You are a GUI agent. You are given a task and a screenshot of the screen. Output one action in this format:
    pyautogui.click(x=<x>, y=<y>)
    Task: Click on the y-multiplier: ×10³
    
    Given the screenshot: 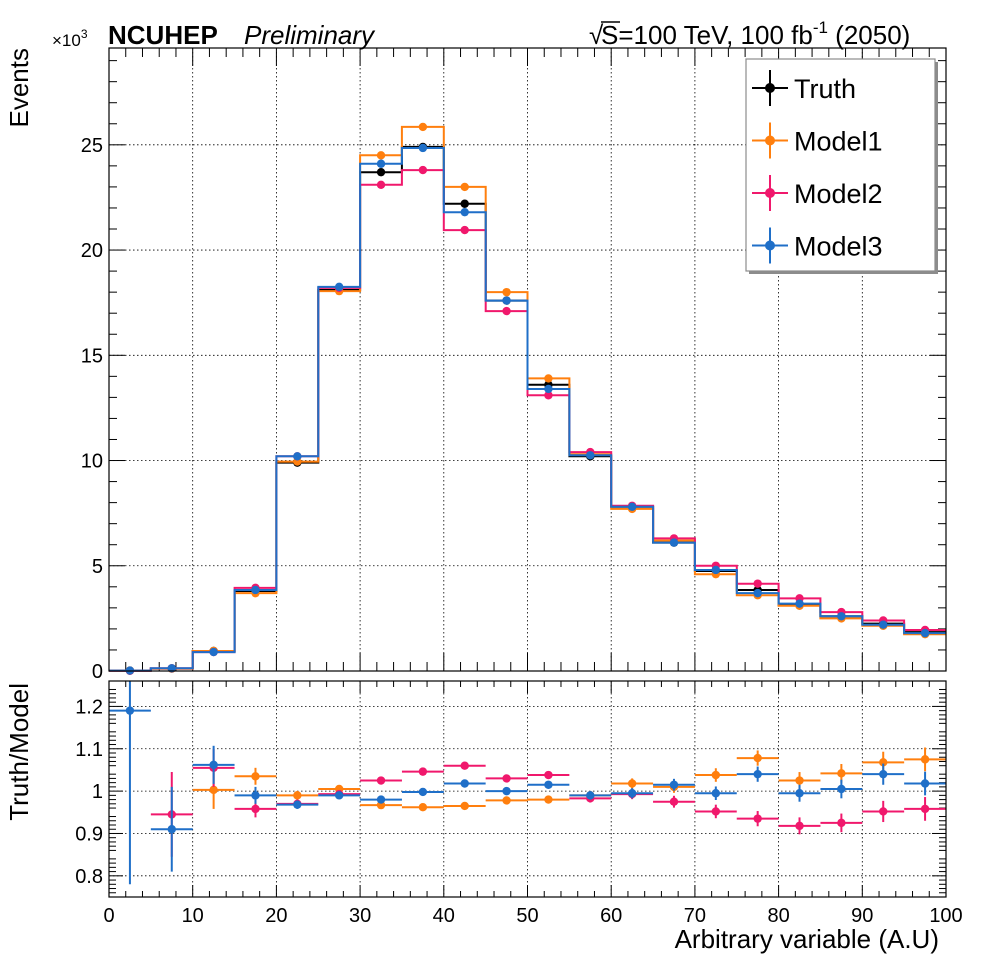 What is the action you would take?
    pyautogui.click(x=70, y=38)
    